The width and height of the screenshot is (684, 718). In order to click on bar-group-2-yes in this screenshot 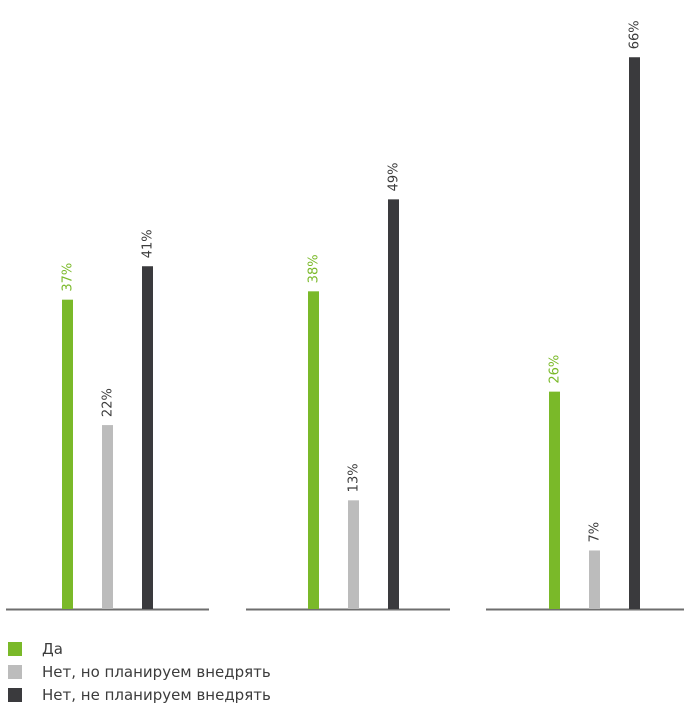, I will do `click(313, 450)`.